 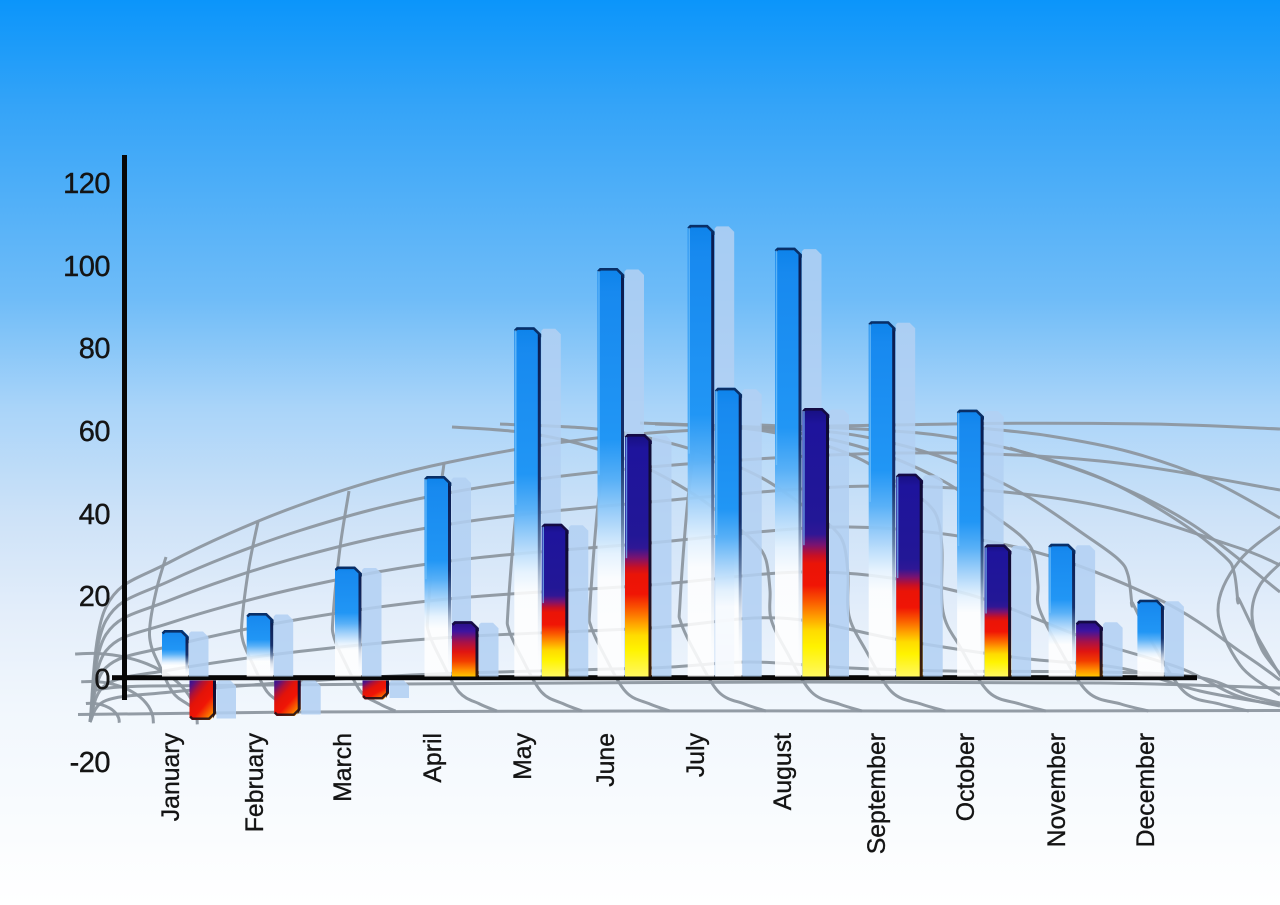 I want to click on svg-text: 120, so click(x=86, y=184).